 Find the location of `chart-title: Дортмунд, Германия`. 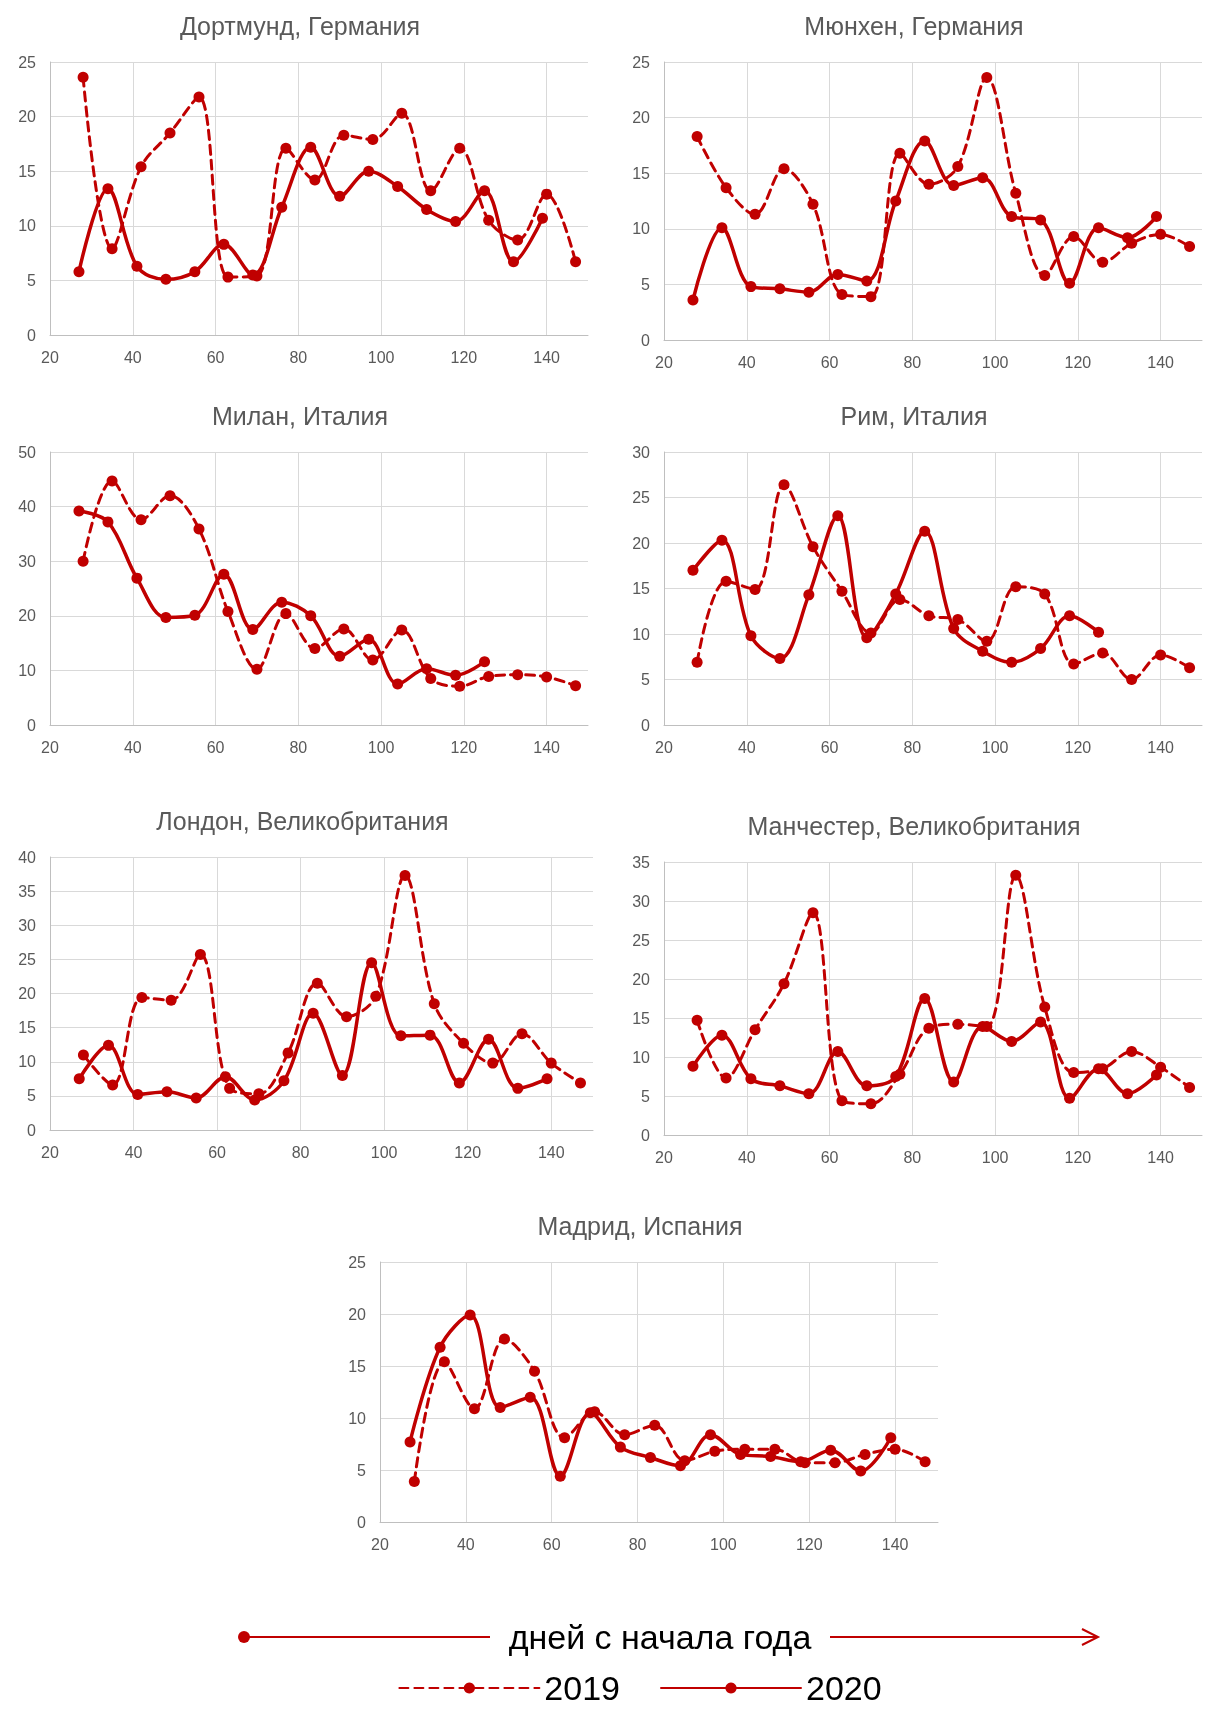

chart-title: Дортмунд, Германия is located at coordinates (300, 25).